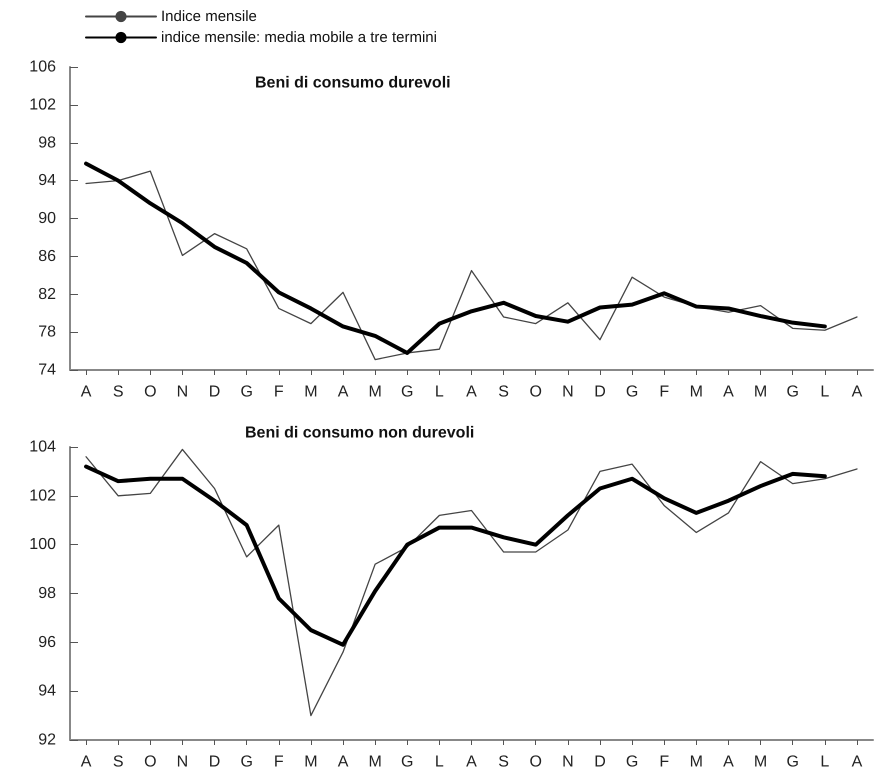  I want to click on legend-label: indice mensile: media mobile a tre termini, so click(299, 37).